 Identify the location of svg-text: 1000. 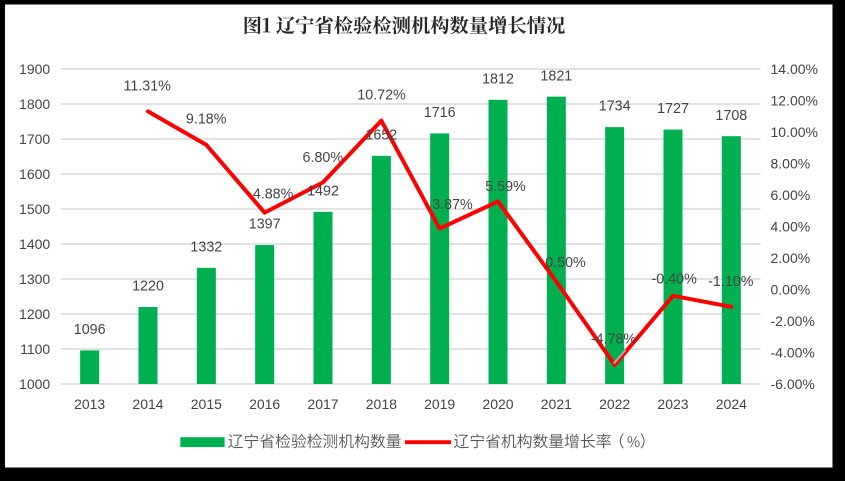
(34, 384).